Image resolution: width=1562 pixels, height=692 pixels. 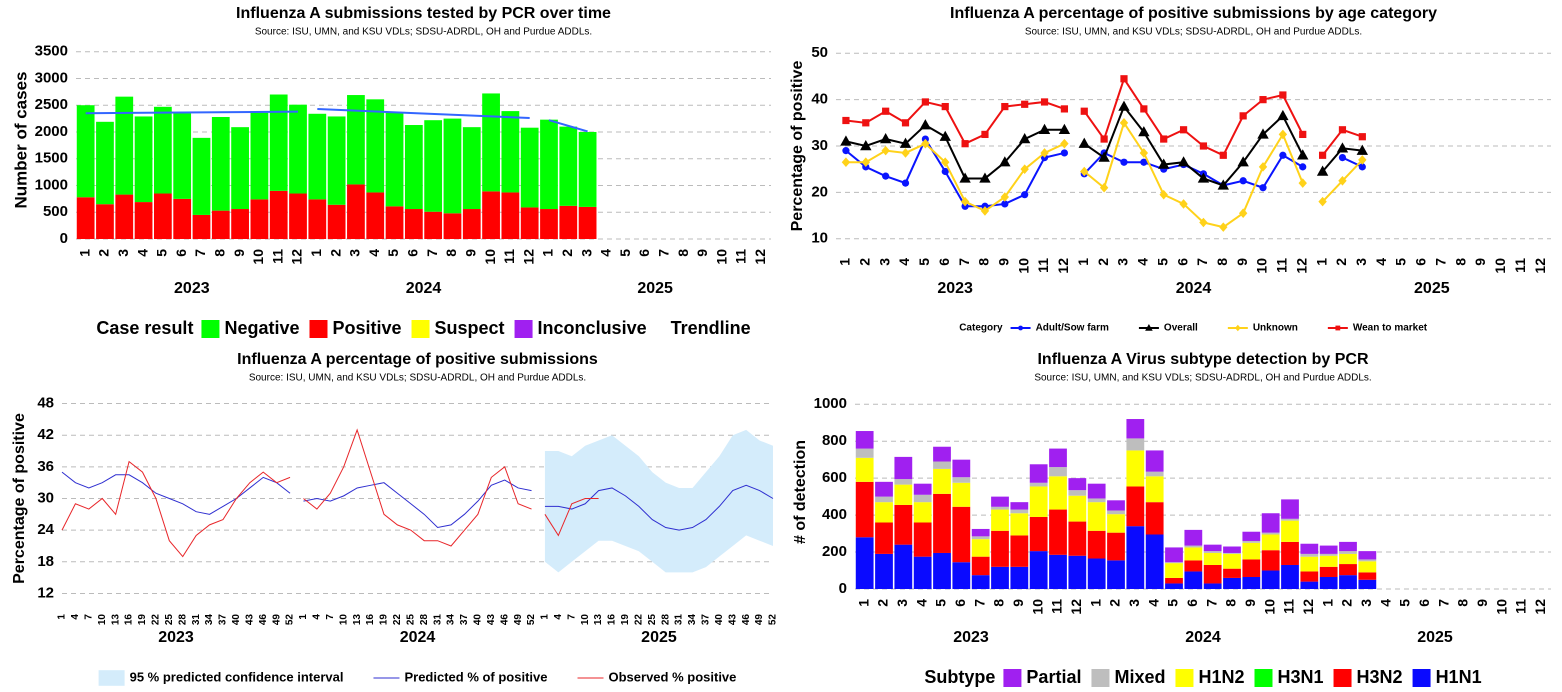 I want to click on x-tick-label: 4, so click(x=374, y=253).